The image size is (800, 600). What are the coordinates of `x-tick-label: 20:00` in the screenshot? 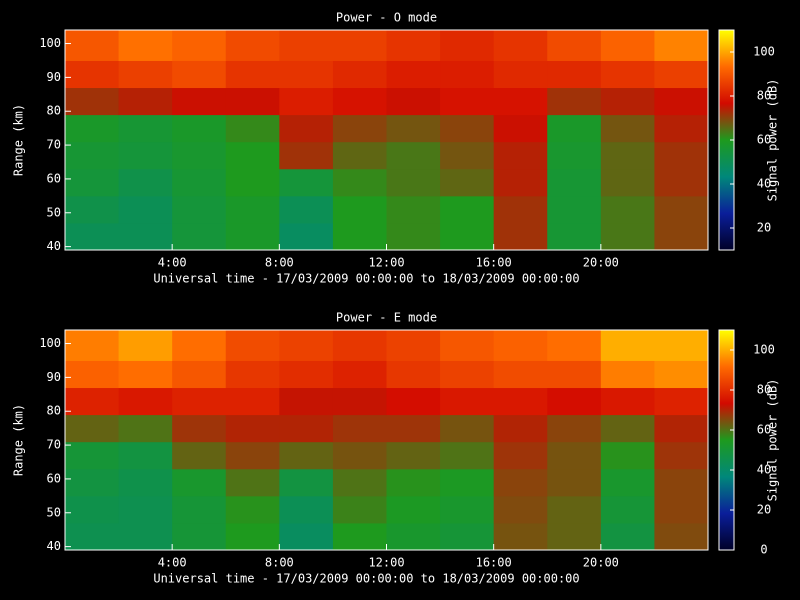 It's located at (601, 563).